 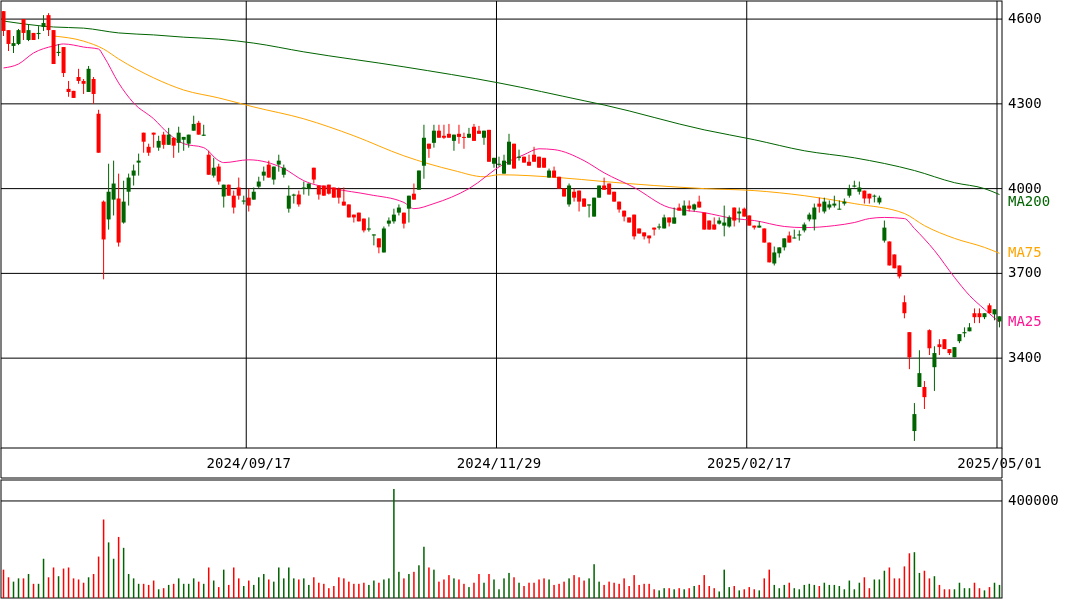 I want to click on series-label: MA25, so click(x=1025, y=321).